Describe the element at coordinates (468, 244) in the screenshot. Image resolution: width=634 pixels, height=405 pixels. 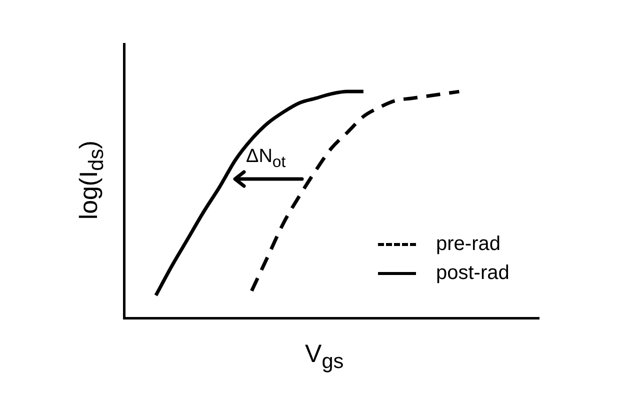
I see `legend-label: pre-rad` at that location.